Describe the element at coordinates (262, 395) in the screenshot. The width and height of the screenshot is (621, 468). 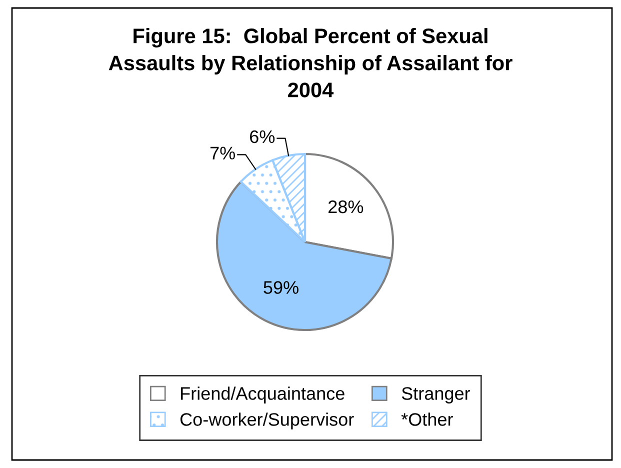
I see `legend-label: Friend/Acquaintance` at that location.